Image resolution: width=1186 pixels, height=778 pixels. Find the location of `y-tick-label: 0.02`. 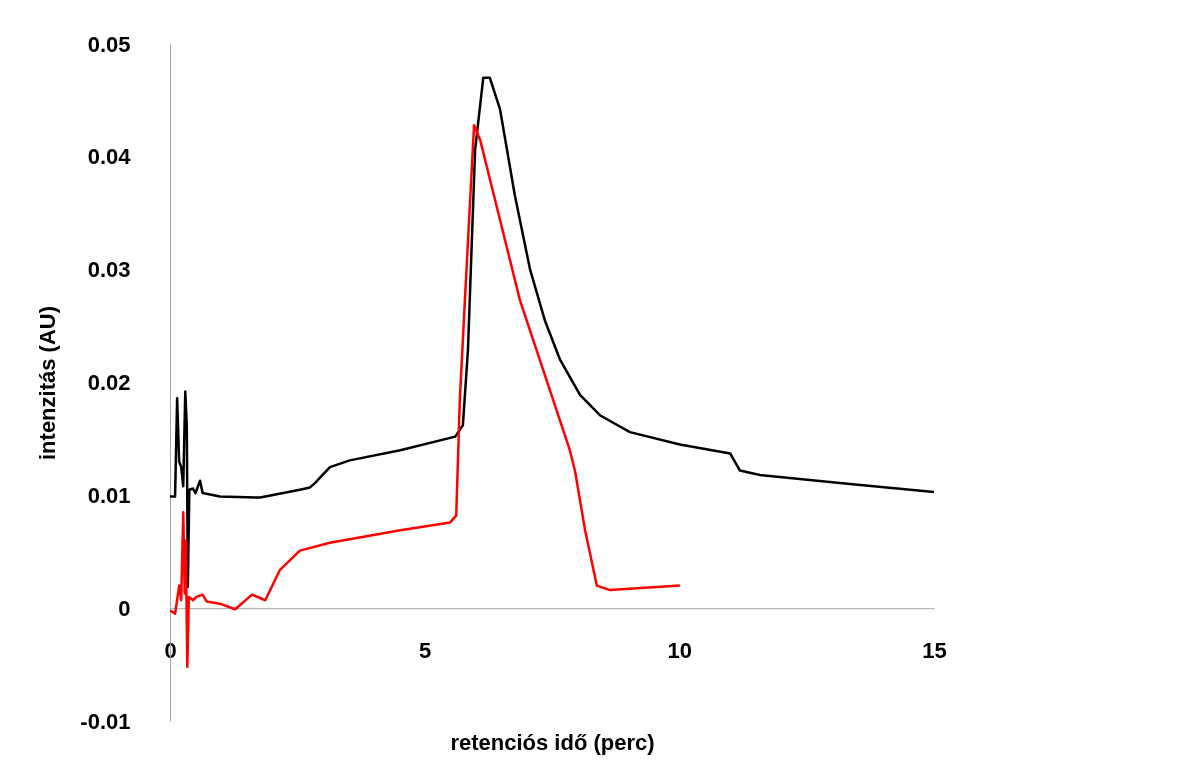

y-tick-label: 0.02 is located at coordinates (109, 382).